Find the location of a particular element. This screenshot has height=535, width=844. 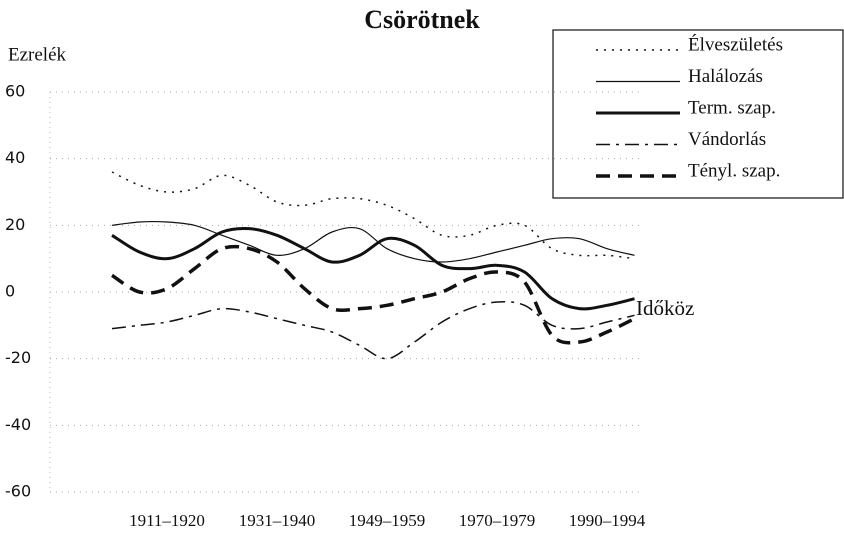

legend-label: Tényl. szap. is located at coordinates (734, 170).